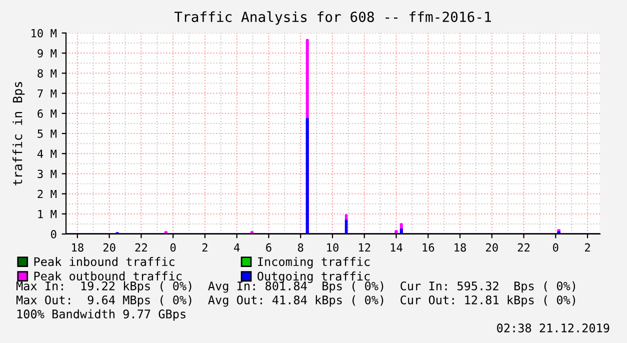 The width and height of the screenshot is (627, 343). What do you see at coordinates (46, 154) in the screenshot?
I see `y-tick-label: 4 M` at bounding box center [46, 154].